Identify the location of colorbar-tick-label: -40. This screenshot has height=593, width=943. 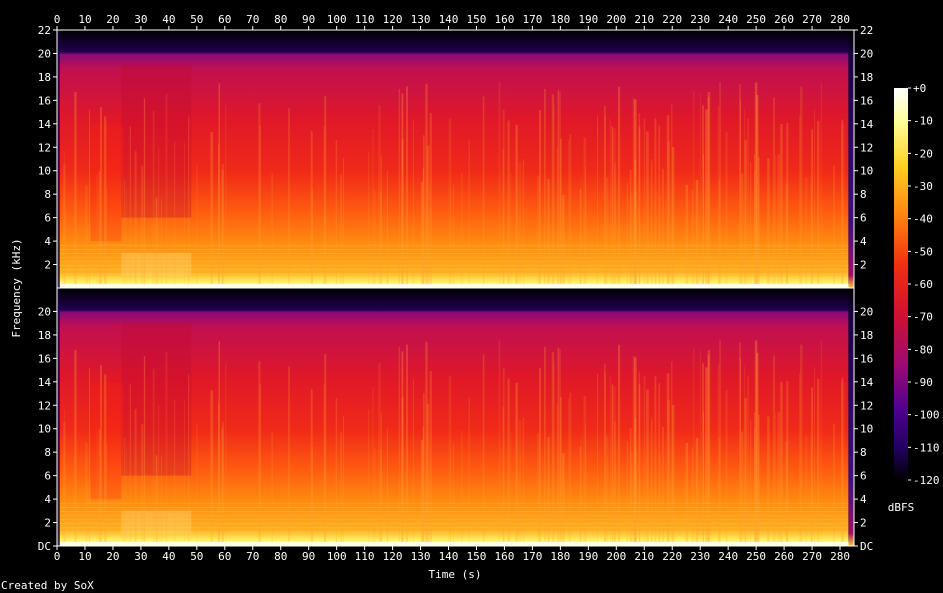
(923, 219).